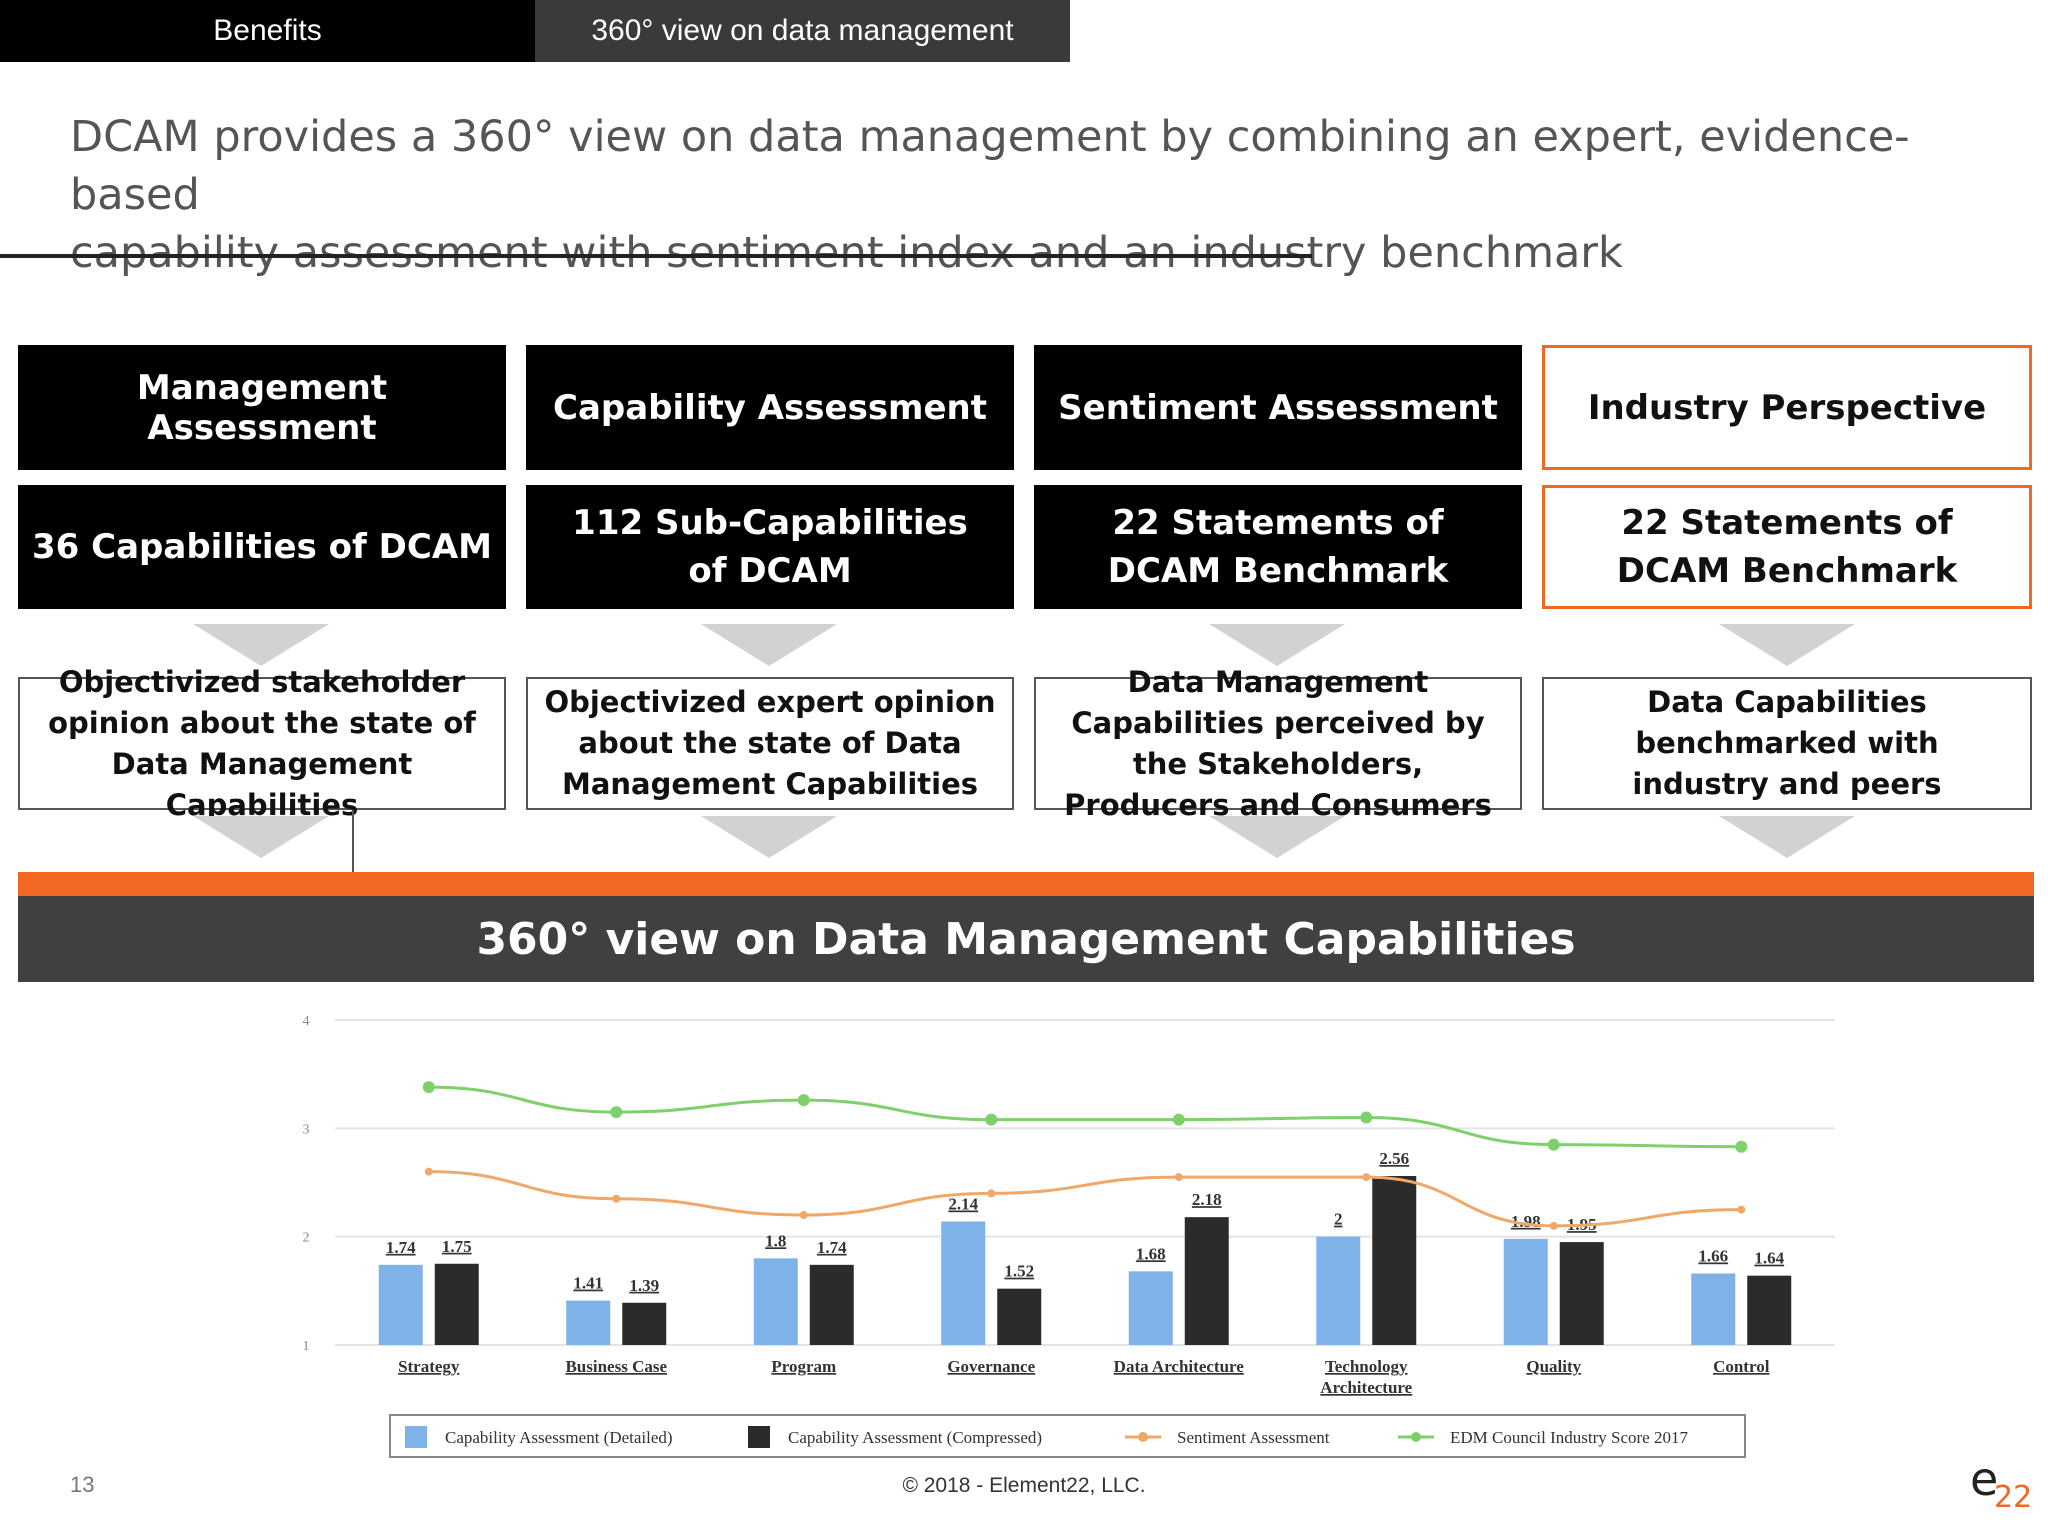 The height and width of the screenshot is (1536, 2048). Describe the element at coordinates (1366, 1387) in the screenshot. I see `x-axis-label: Architecture` at that location.